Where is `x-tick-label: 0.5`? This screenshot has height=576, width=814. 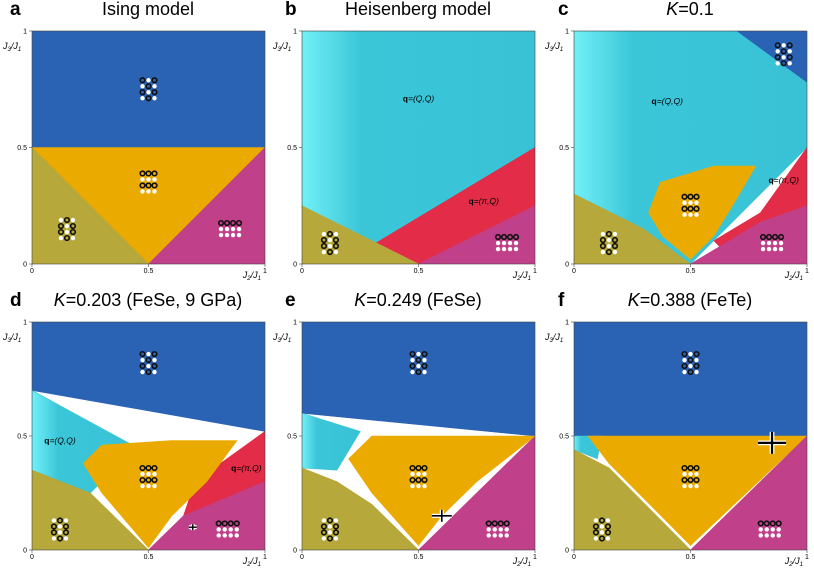 x-tick-label: 0.5 is located at coordinates (149, 271).